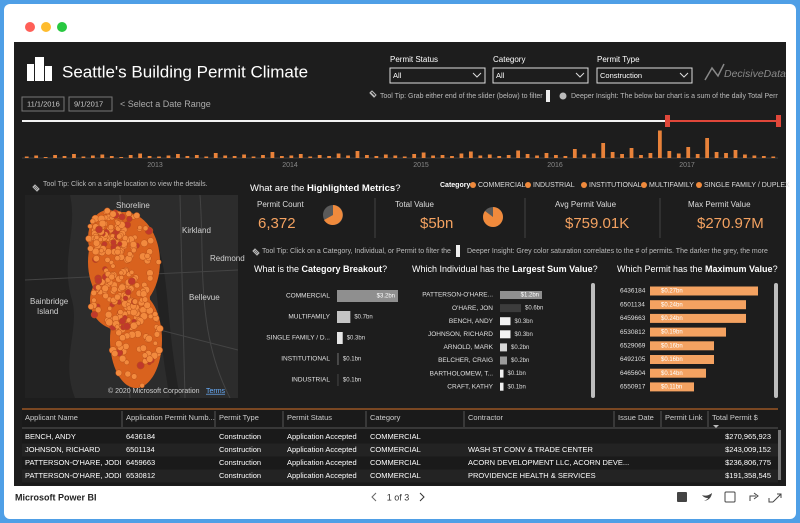  What do you see at coordinates (62, 27) in the screenshot?
I see `maximize-button` at bounding box center [62, 27].